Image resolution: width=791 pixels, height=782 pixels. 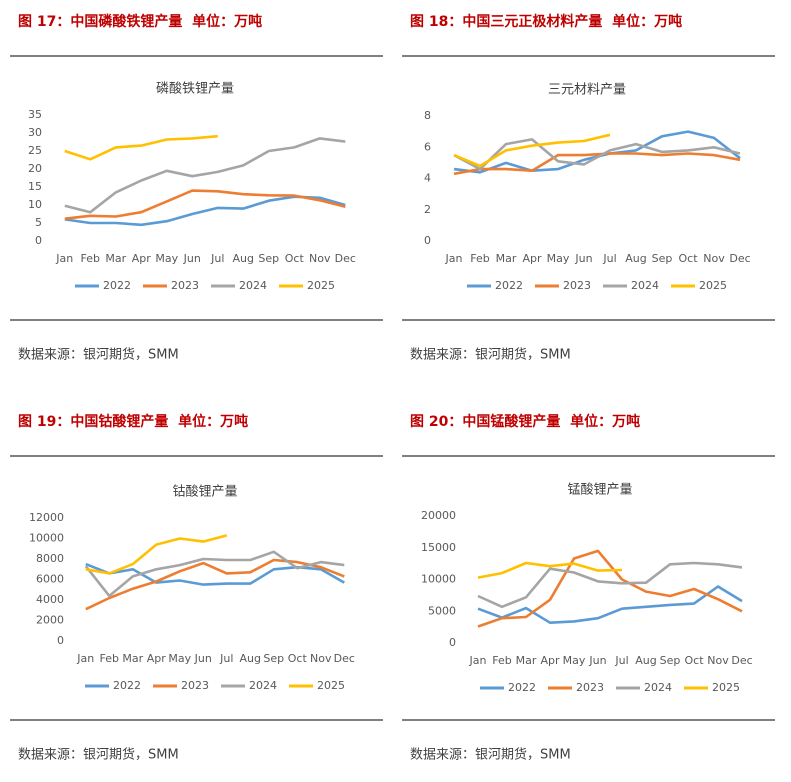 I want to click on figure-title: 图 17：中国磷酸铁锂产量 单位：万吨, so click(x=140, y=21).